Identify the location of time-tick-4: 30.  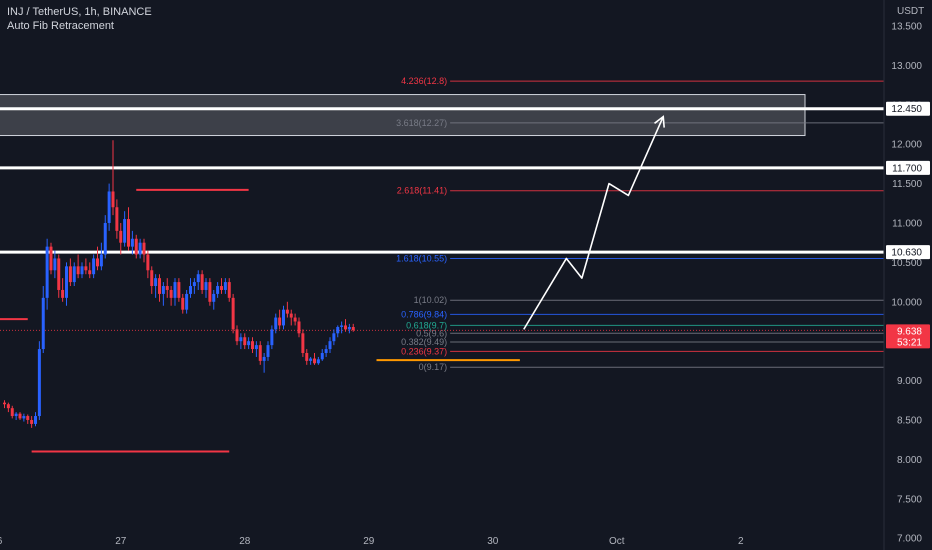
(493, 541).